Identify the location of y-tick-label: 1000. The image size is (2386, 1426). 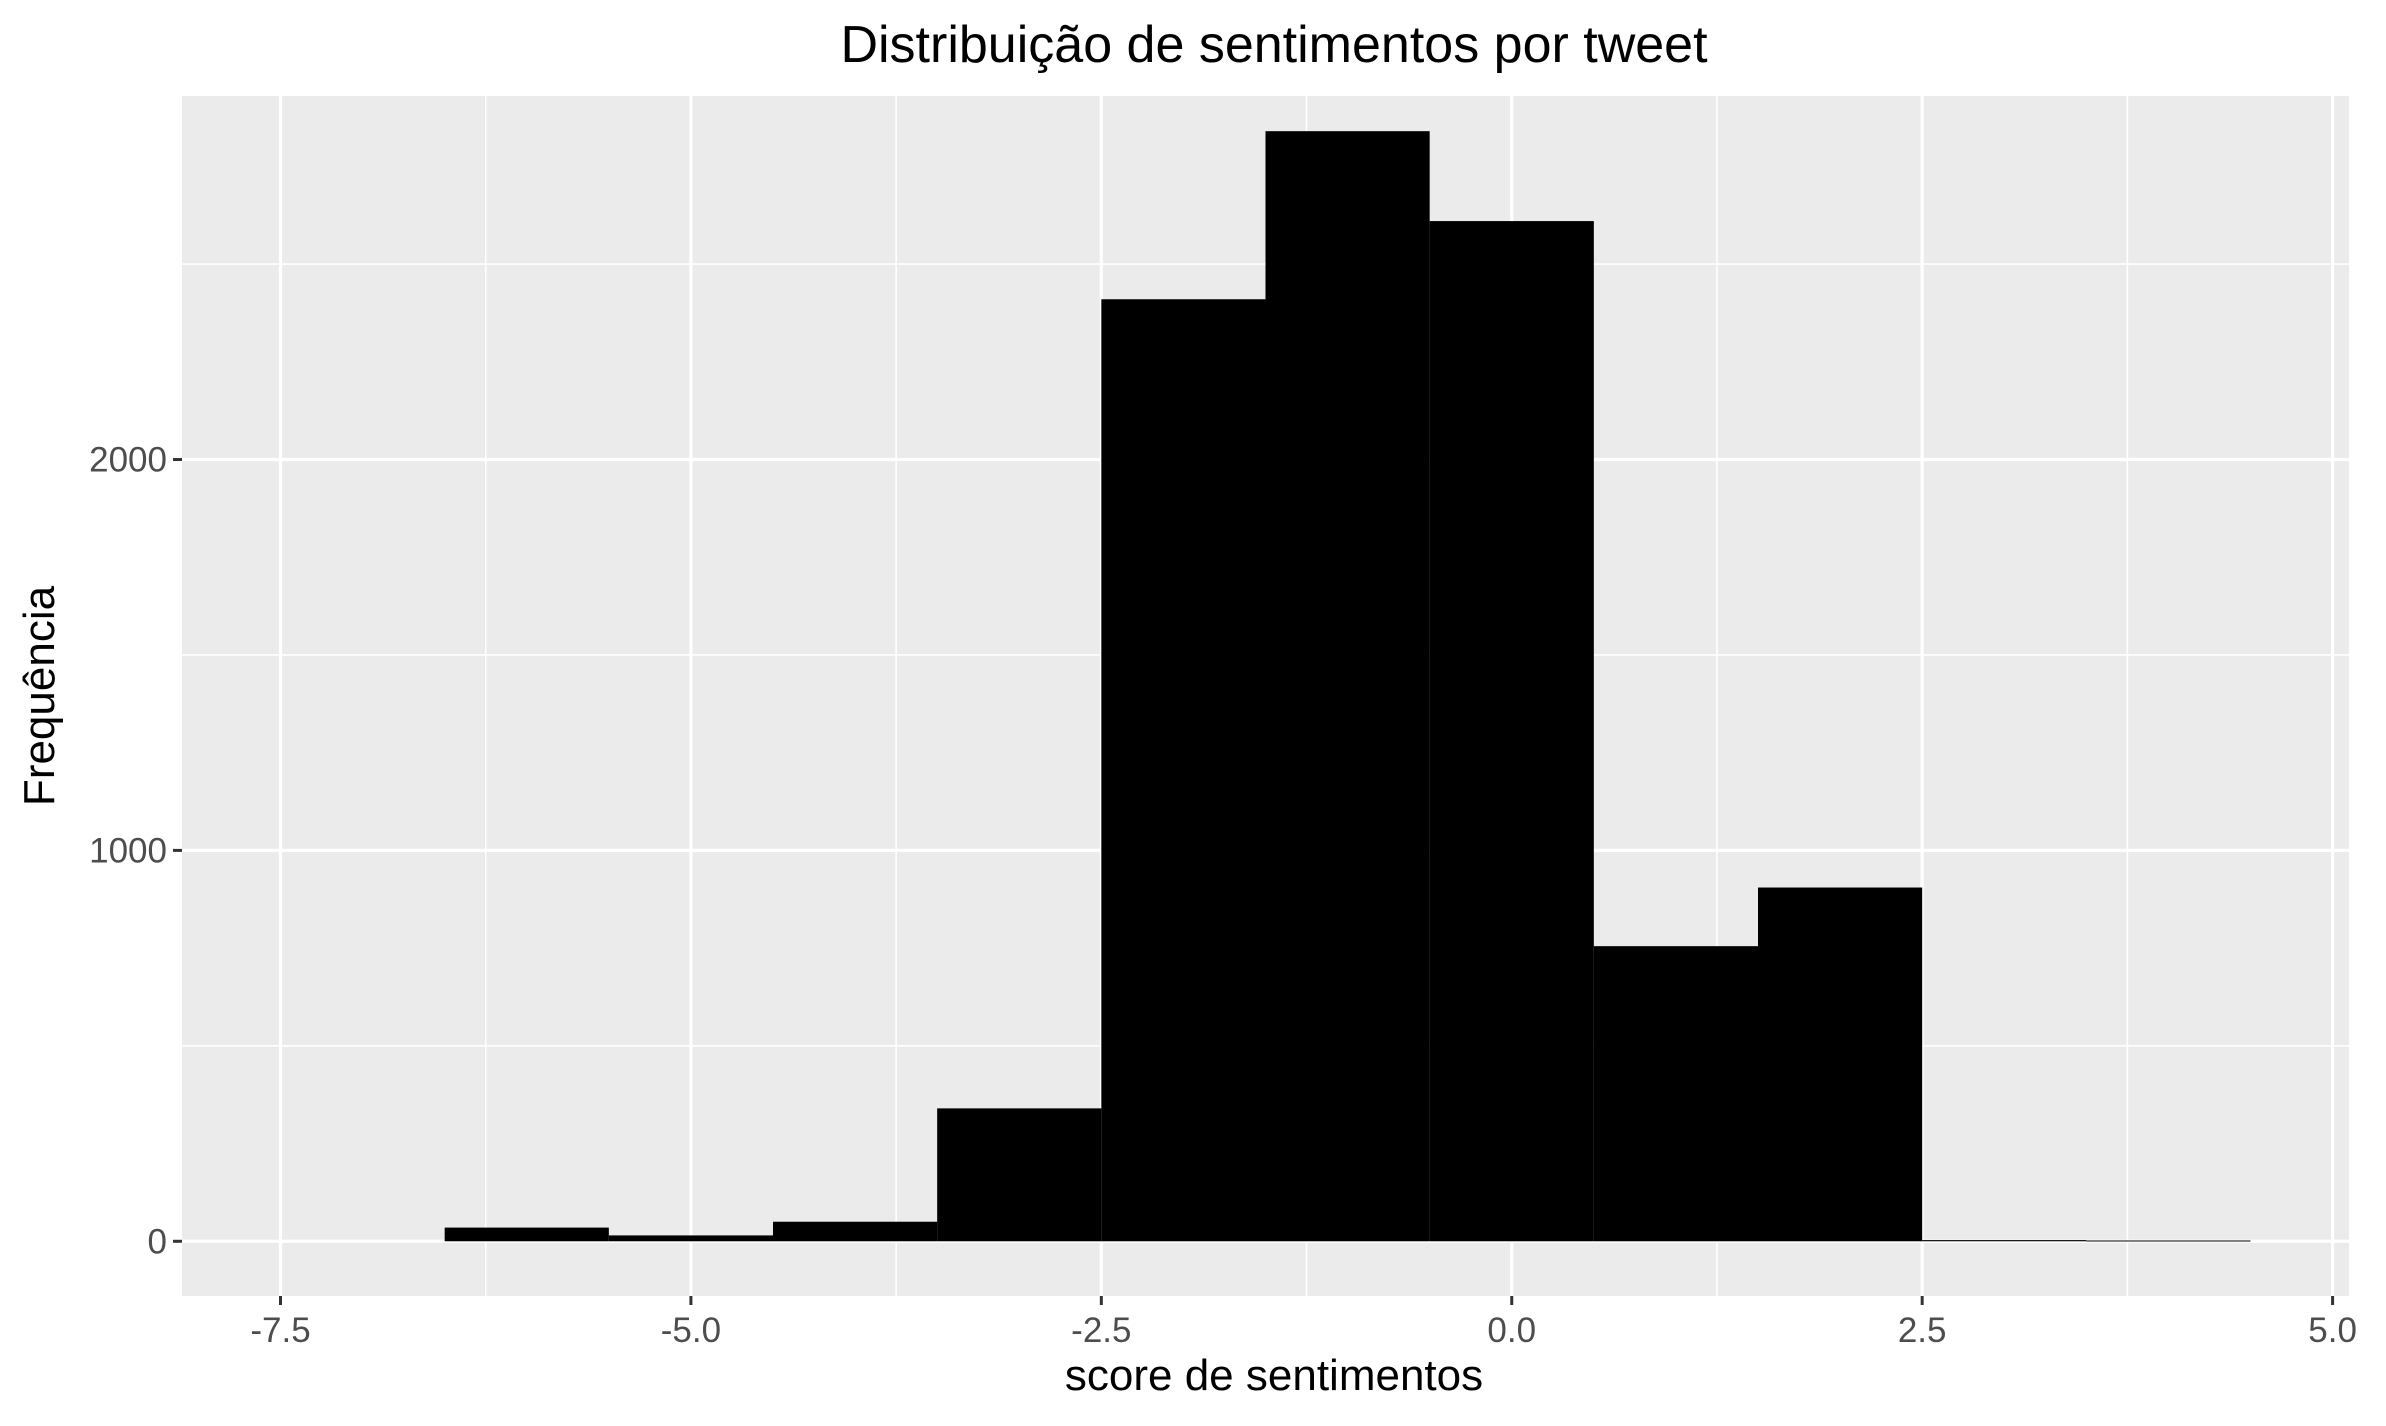
(128, 850).